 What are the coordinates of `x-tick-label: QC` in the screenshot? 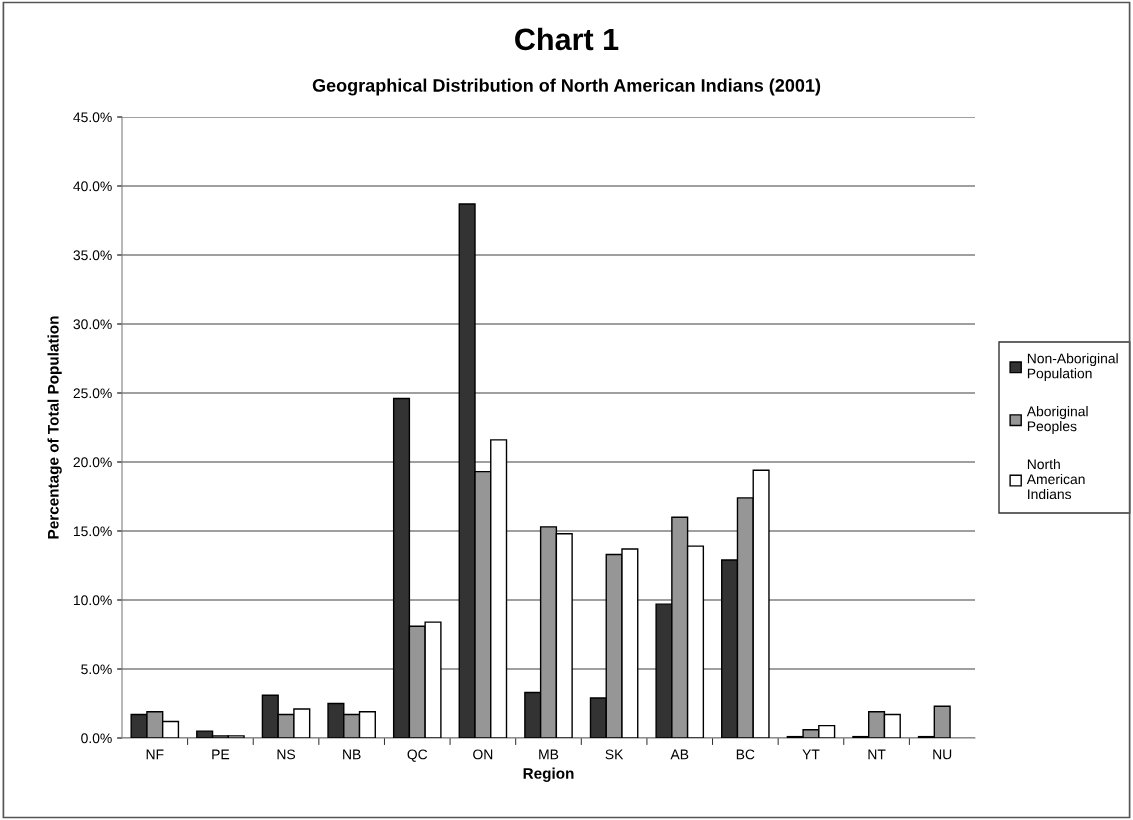 It's located at (417, 755).